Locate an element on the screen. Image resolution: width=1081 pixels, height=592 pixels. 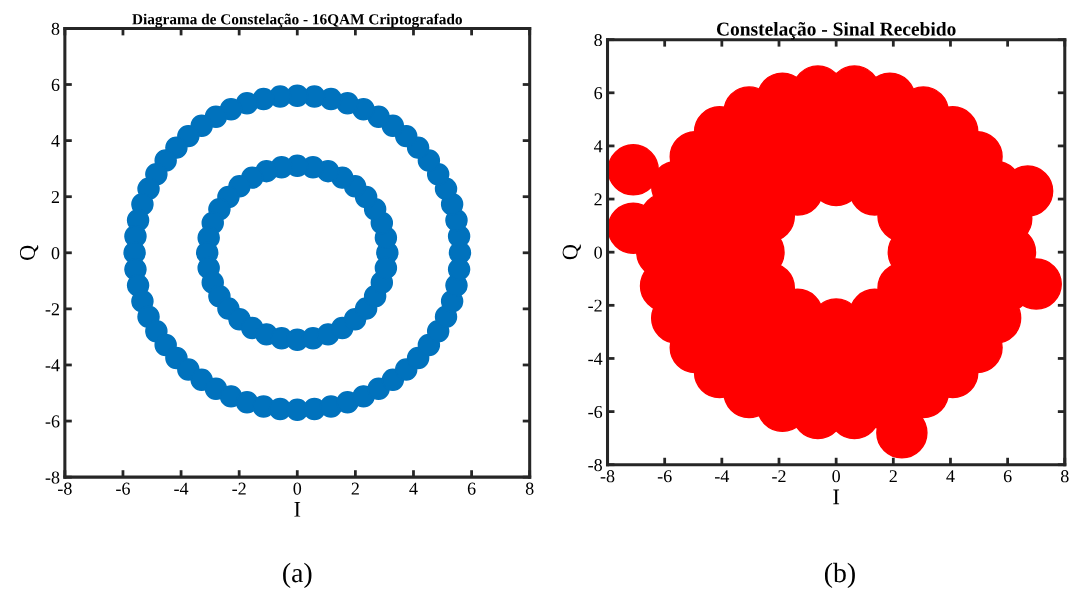
y-tick-label: -8 is located at coordinates (595, 465).